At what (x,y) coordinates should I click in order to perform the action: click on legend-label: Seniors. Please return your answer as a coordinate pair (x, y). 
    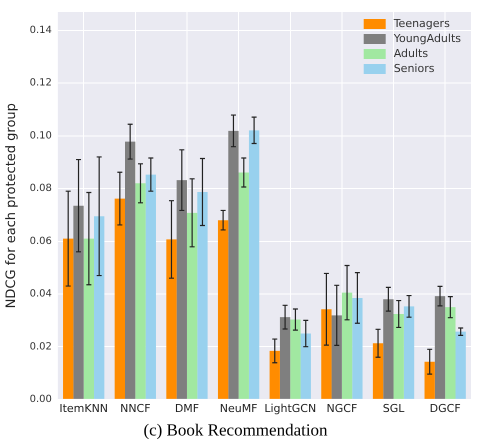
    Looking at the image, I should click on (414, 68).